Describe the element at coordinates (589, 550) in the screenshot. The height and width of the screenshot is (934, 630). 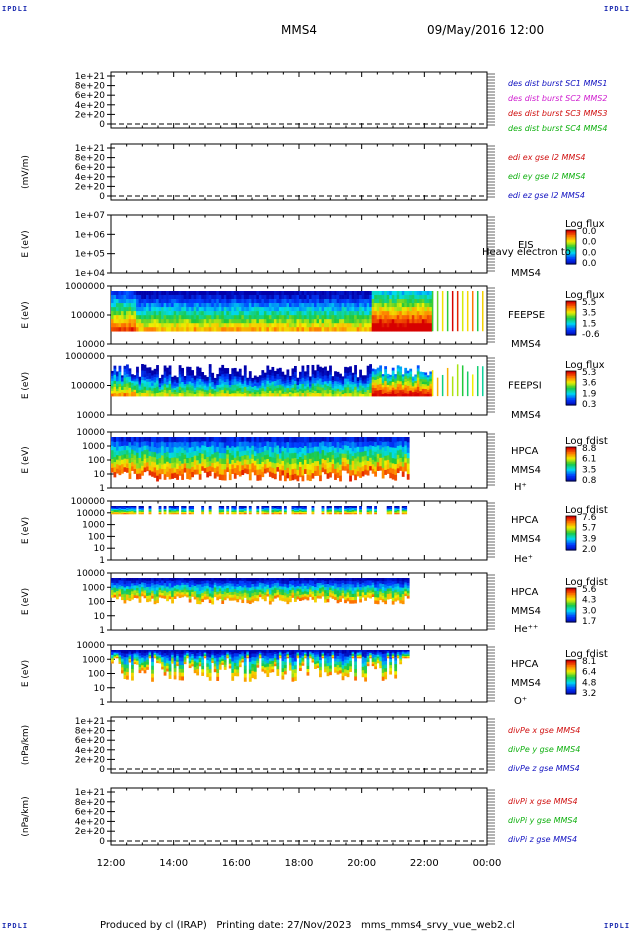
I see `colorbar-tick-label: 2.0` at that location.